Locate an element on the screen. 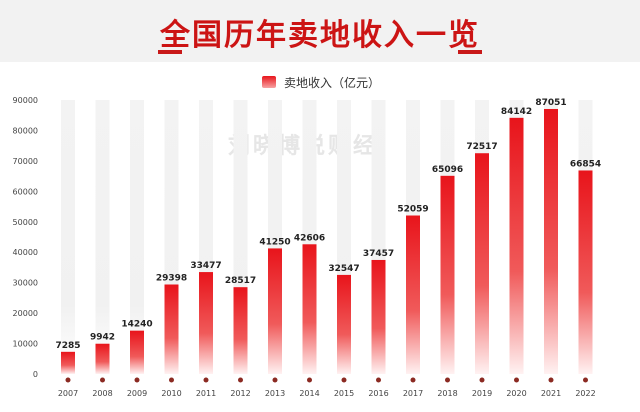 Image resolution: width=640 pixels, height=412 pixels. x-tick-label-2009: 2009 is located at coordinates (137, 393).